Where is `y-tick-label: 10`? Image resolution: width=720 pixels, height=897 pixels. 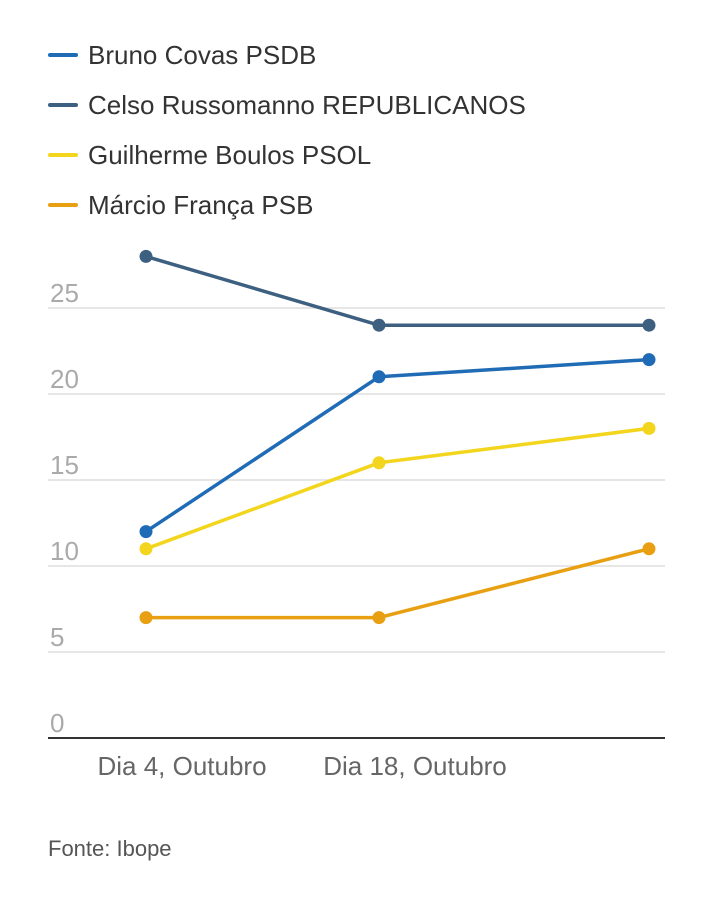
y-tick-label: 10 is located at coordinates (64, 551).